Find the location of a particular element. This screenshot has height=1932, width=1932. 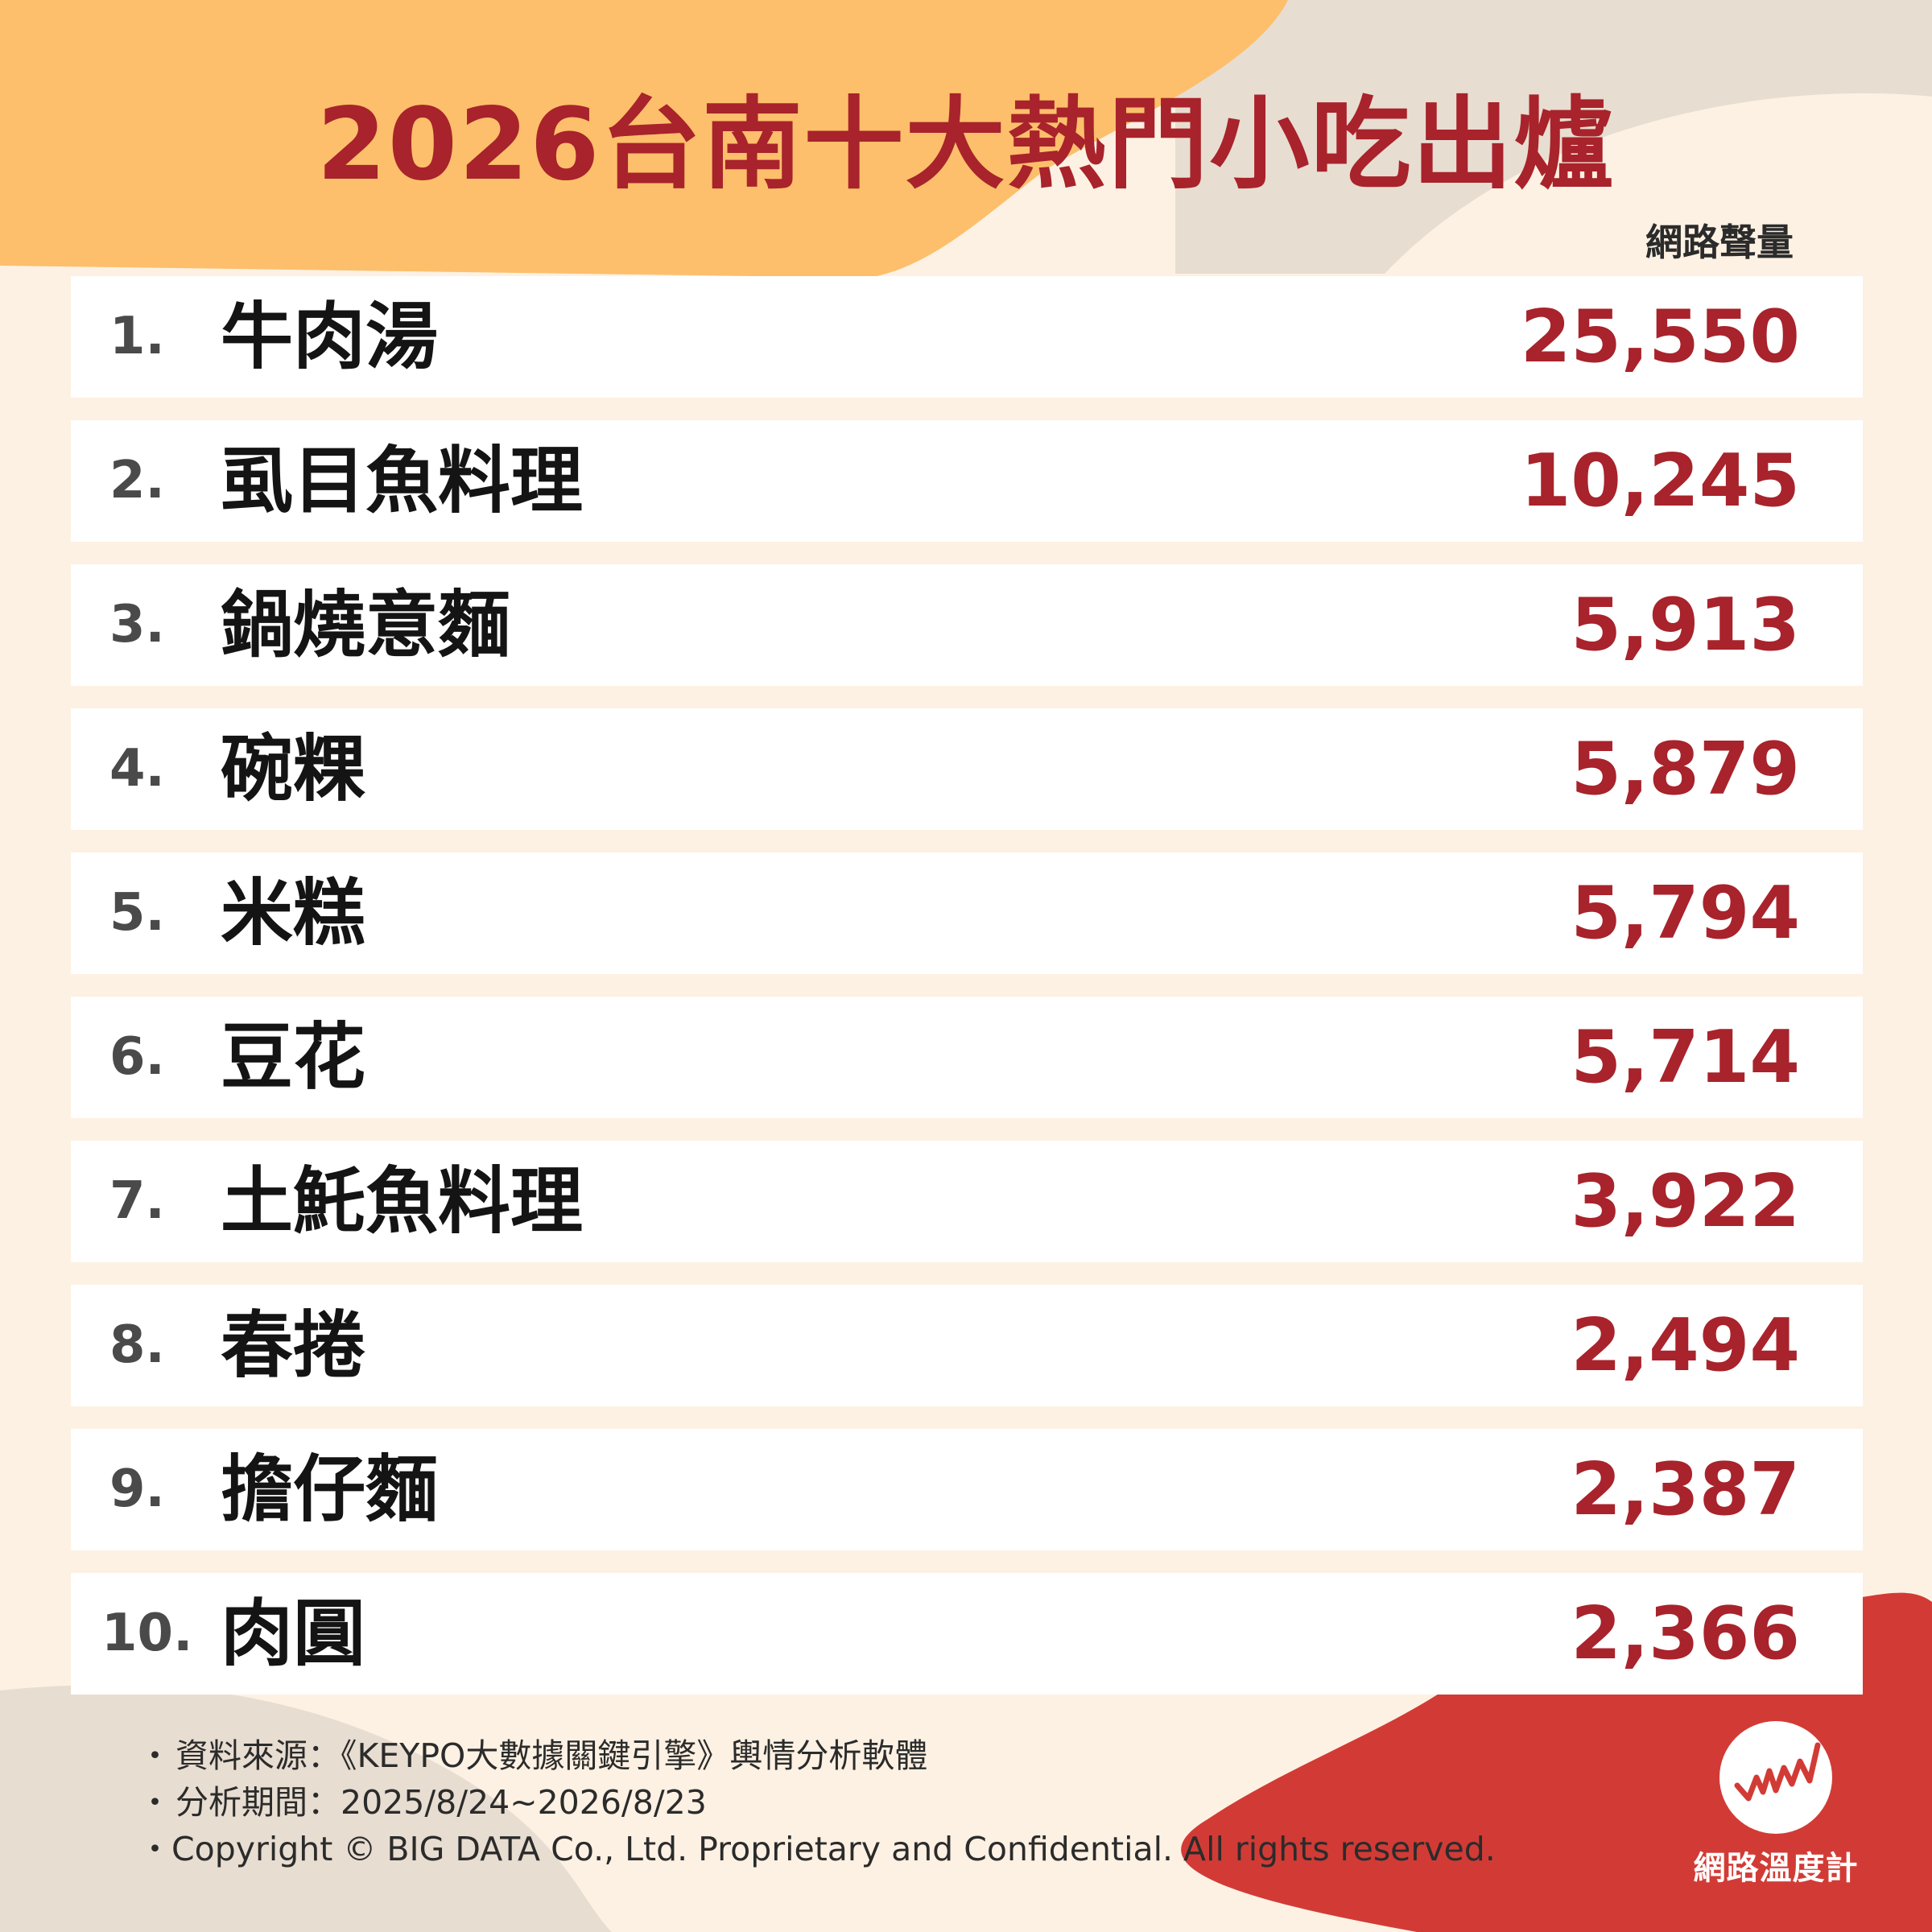

rank-number: 7. is located at coordinates (137, 1201).